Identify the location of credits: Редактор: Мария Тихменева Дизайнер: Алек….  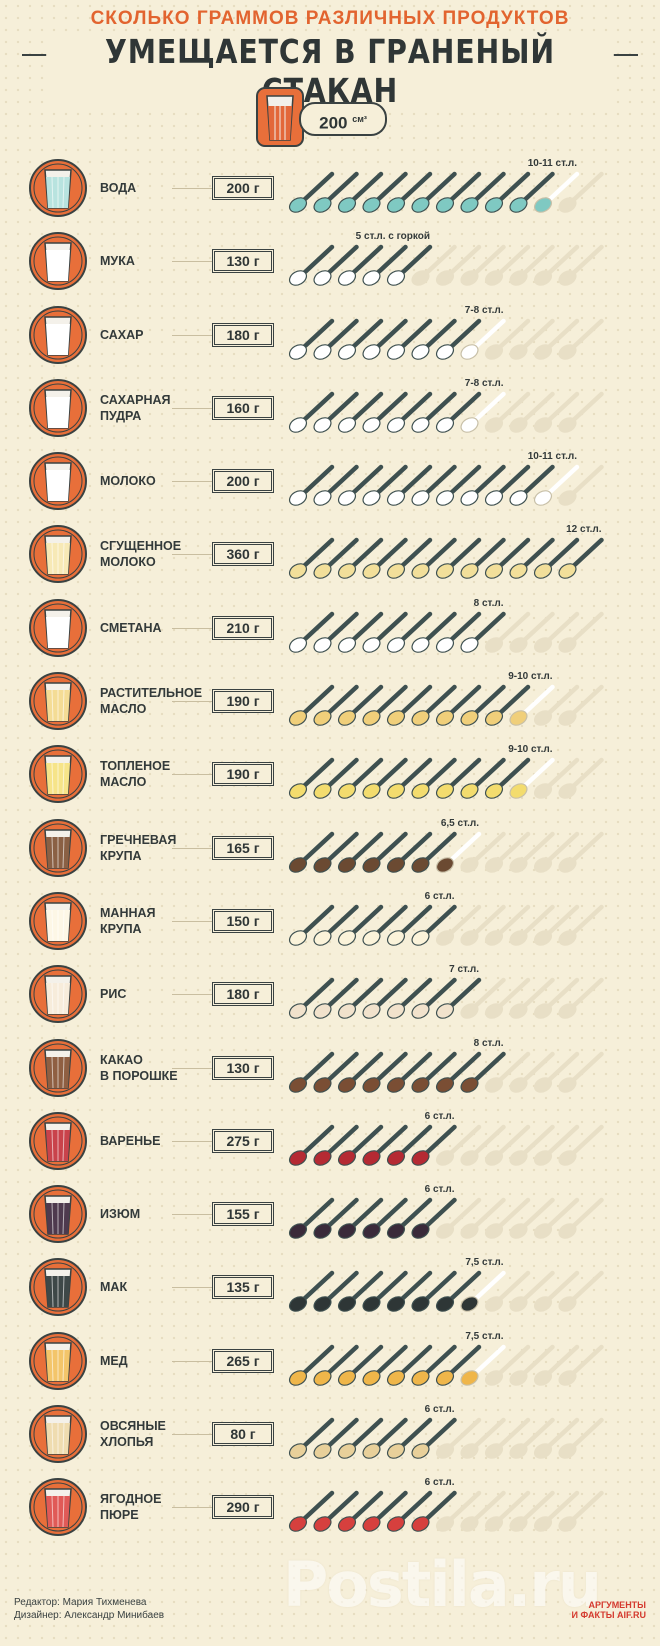
(89, 1609).